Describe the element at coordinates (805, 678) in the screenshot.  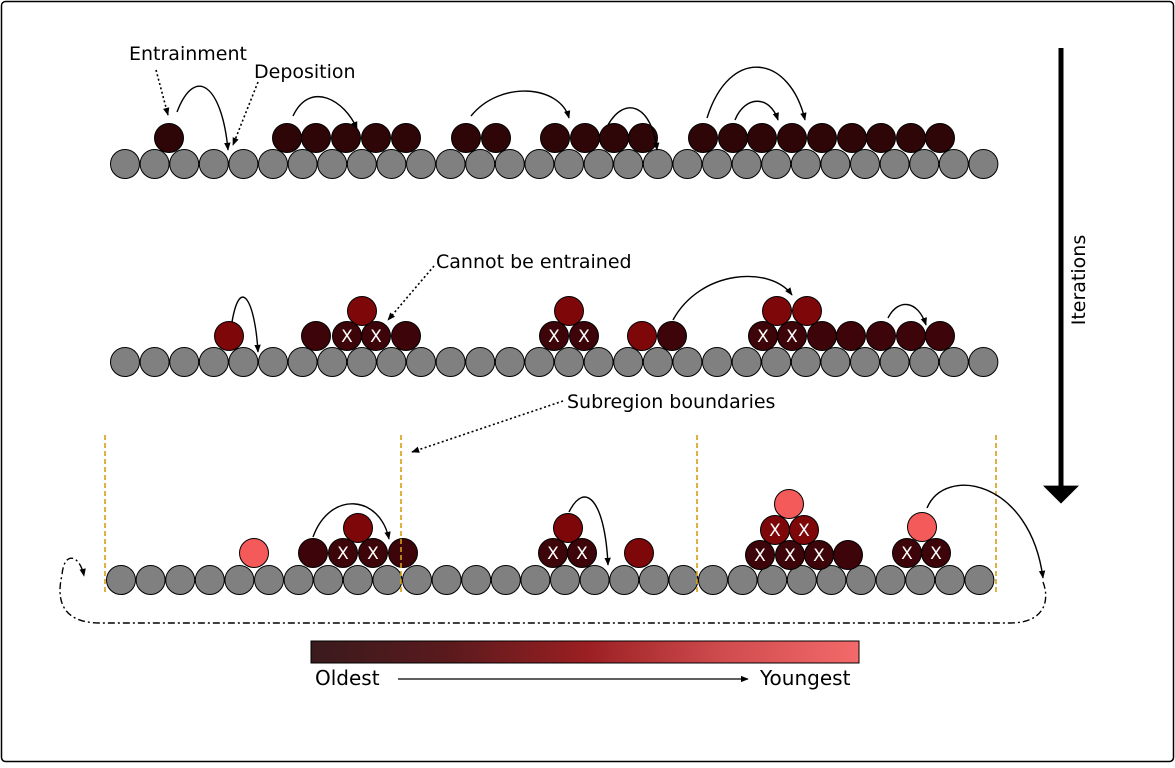
I see `legend-youngest-label: Youngest` at that location.